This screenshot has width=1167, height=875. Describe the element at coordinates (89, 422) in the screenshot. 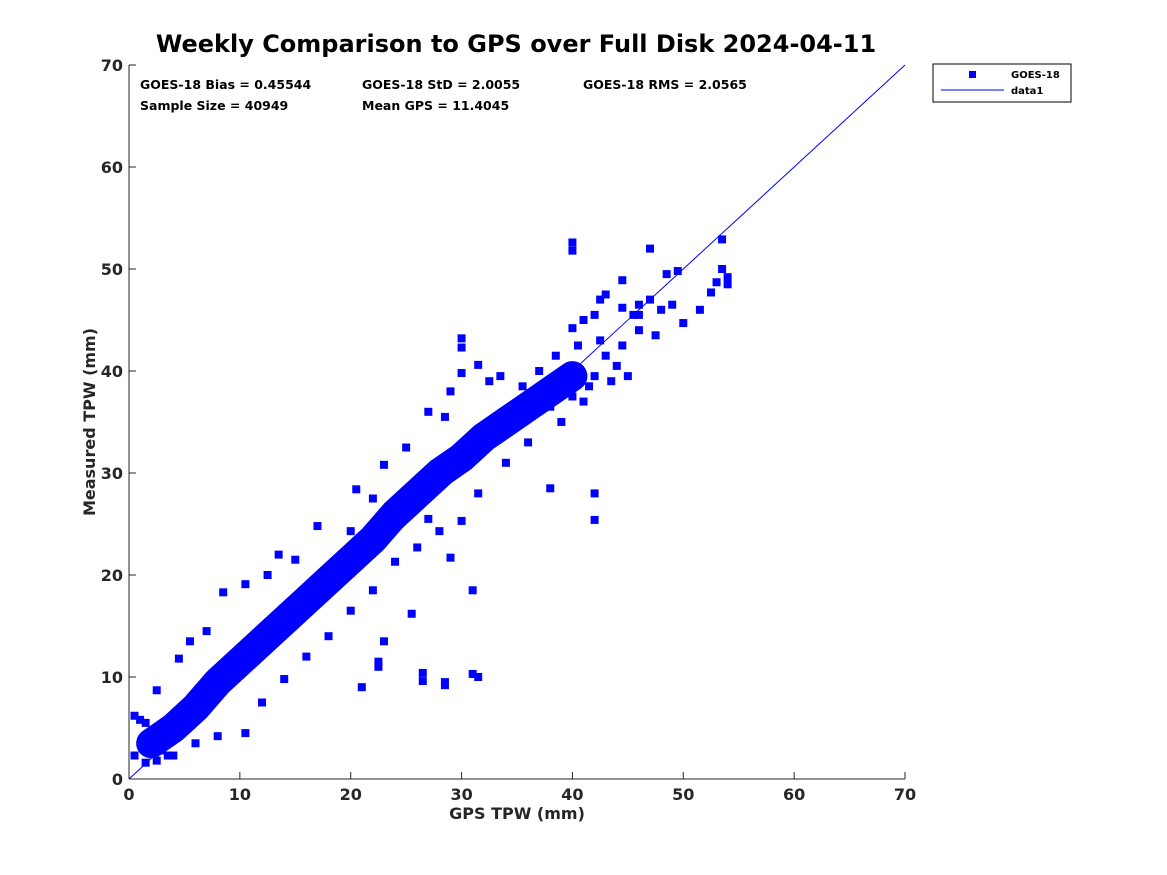

I see `y-axis-label: Measured TPW (mm)` at that location.